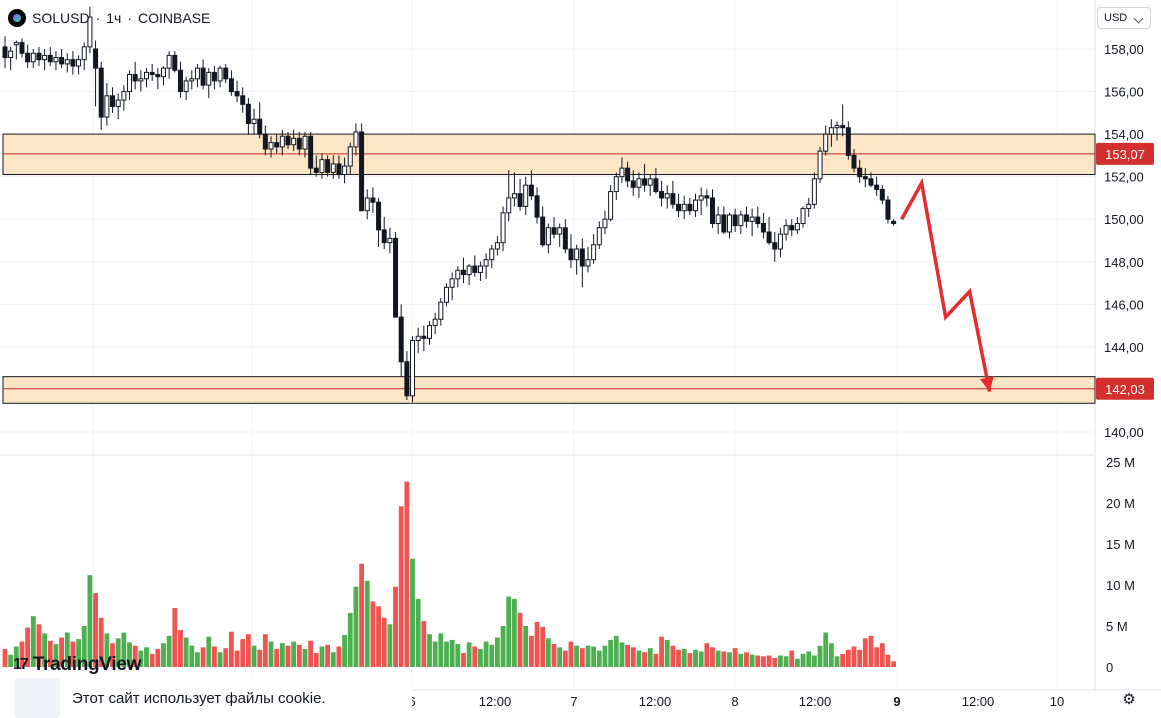 The image size is (1161, 718). Describe the element at coordinates (21, 664) in the screenshot. I see `tradingview-mark-icon: 17` at that location.